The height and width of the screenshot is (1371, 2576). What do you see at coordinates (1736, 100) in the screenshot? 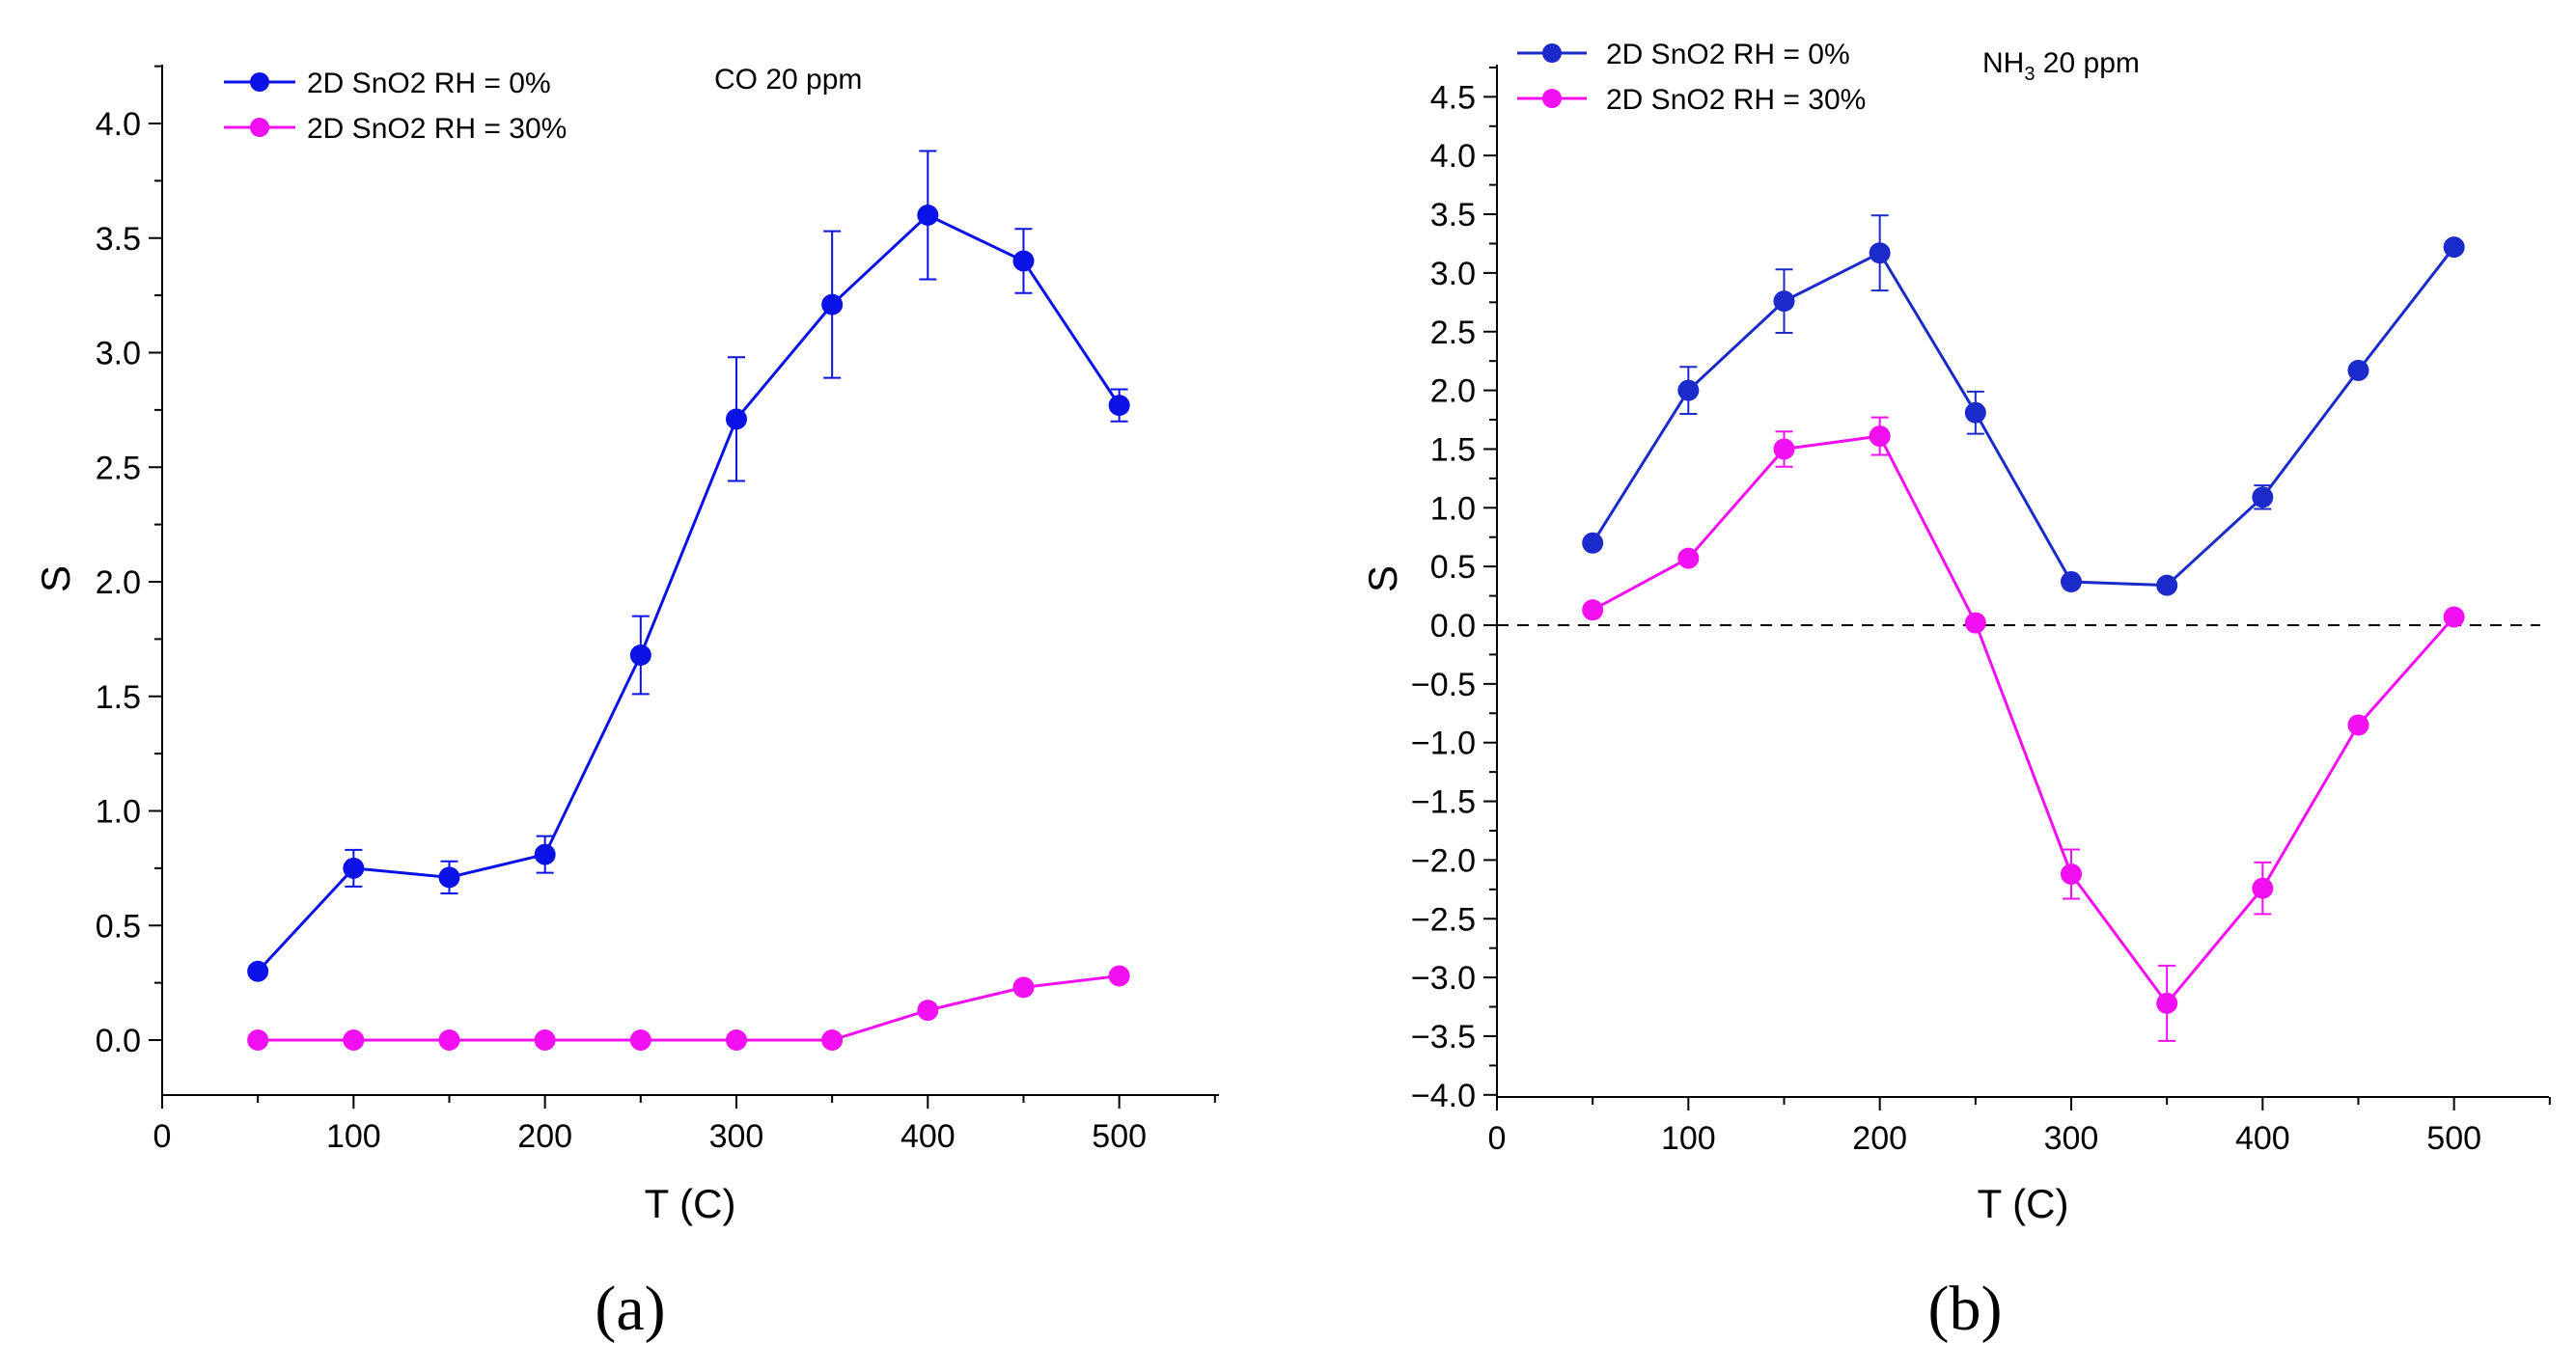
I see `panel-b-legend-label: 2D SnO2 RH = 30%` at bounding box center [1736, 100].